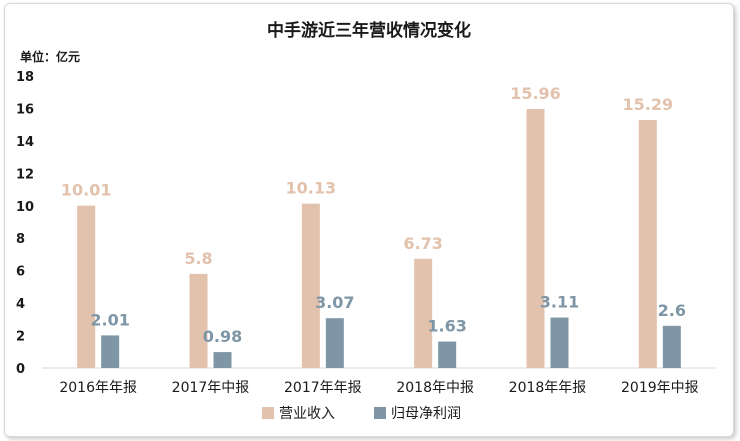 The width and height of the screenshot is (740, 441). I want to click on unit-label: 单位：亿元, so click(50, 57).